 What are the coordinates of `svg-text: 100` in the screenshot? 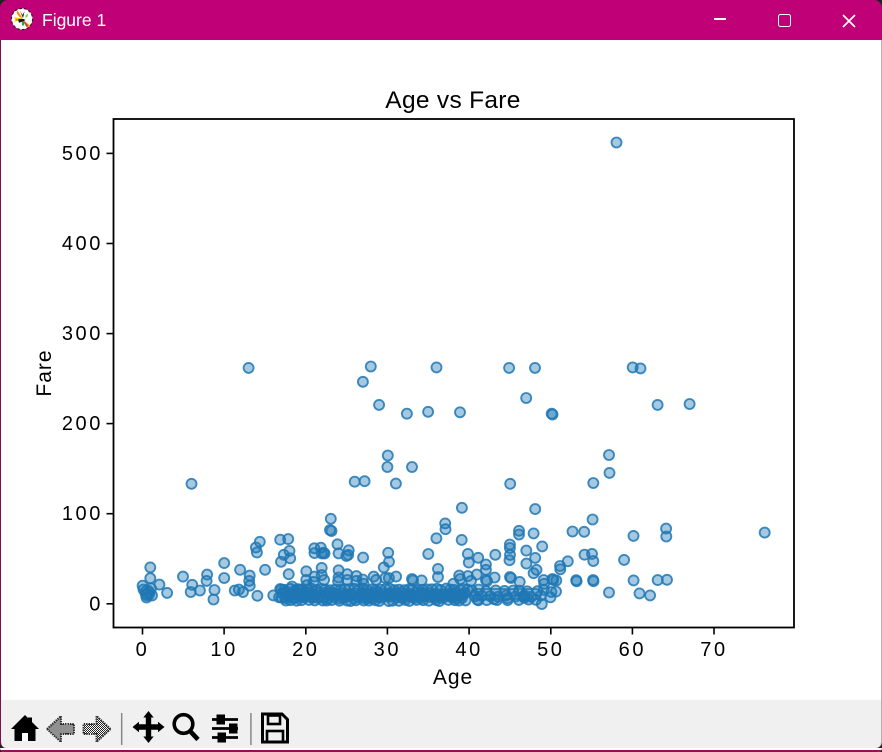 It's located at (82, 514).